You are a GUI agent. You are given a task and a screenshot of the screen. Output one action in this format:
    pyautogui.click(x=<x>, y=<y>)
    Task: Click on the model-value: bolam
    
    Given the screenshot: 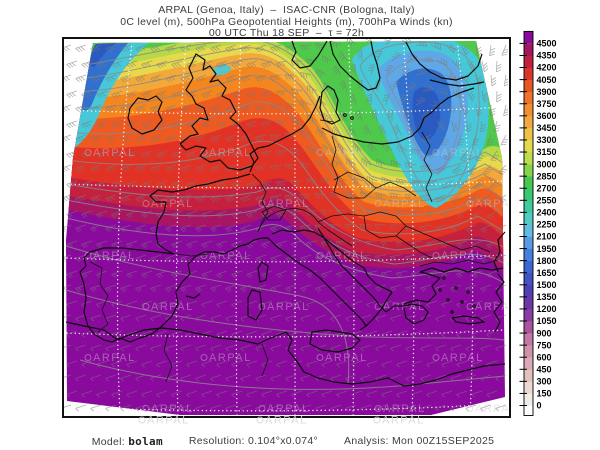 What is the action you would take?
    pyautogui.click(x=145, y=441)
    